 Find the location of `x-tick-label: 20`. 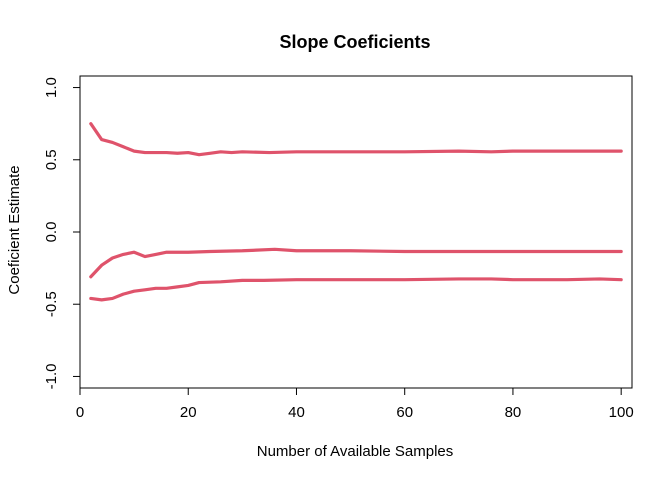

x-tick-label: 20 is located at coordinates (188, 412).